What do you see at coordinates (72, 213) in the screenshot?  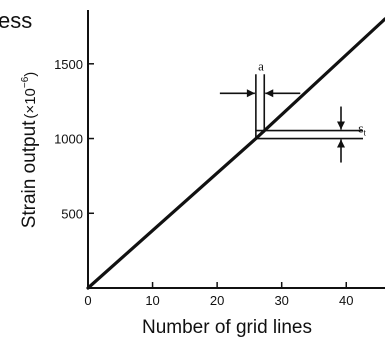 I see `y-tick-label: 500` at bounding box center [72, 213].